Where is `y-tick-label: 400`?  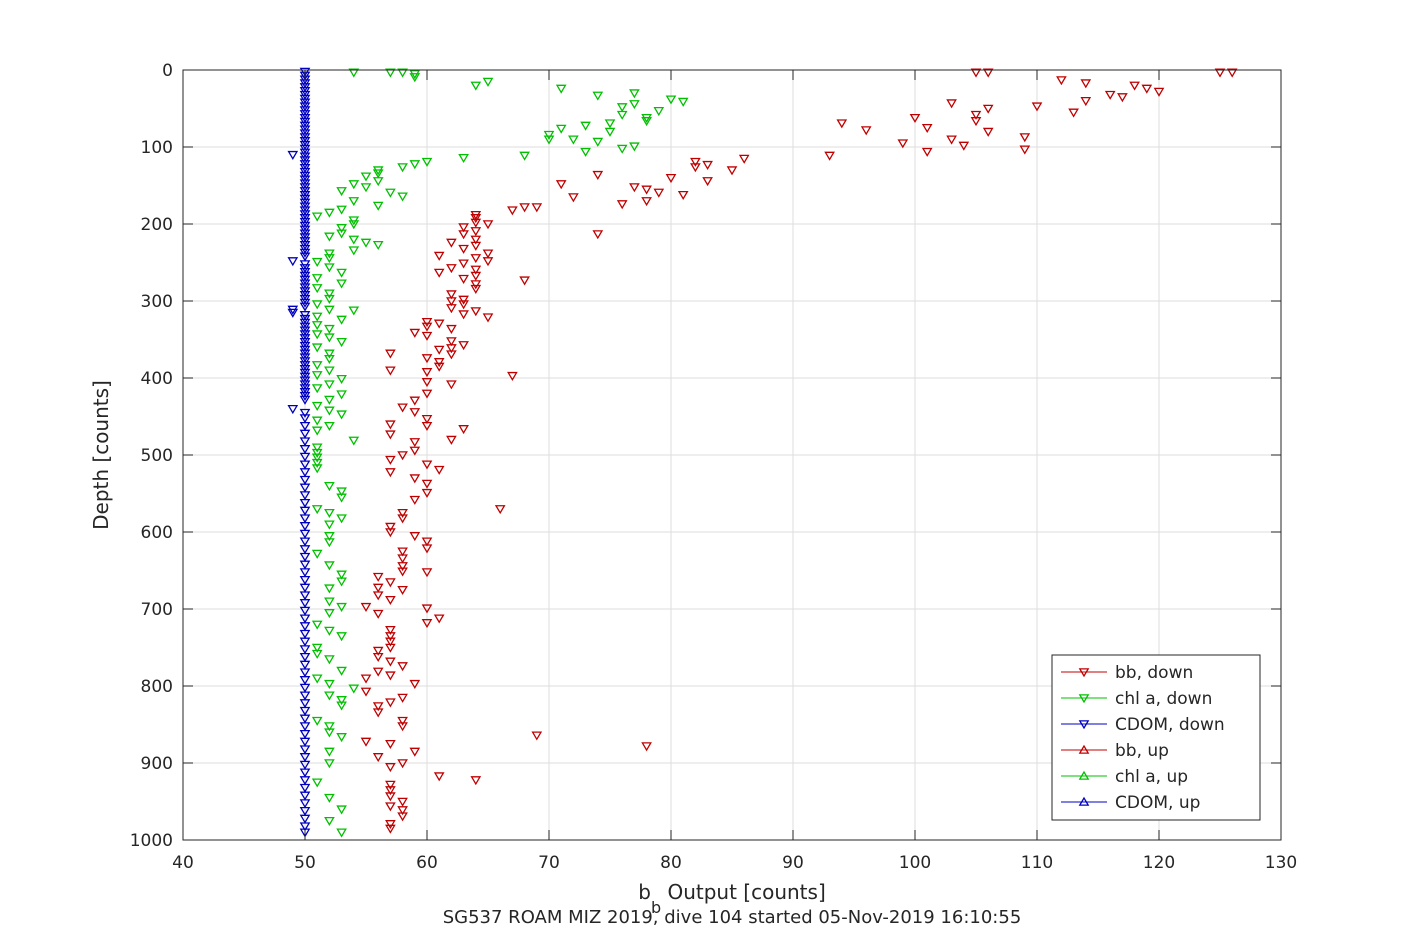 y-tick-label: 400 is located at coordinates (157, 379).